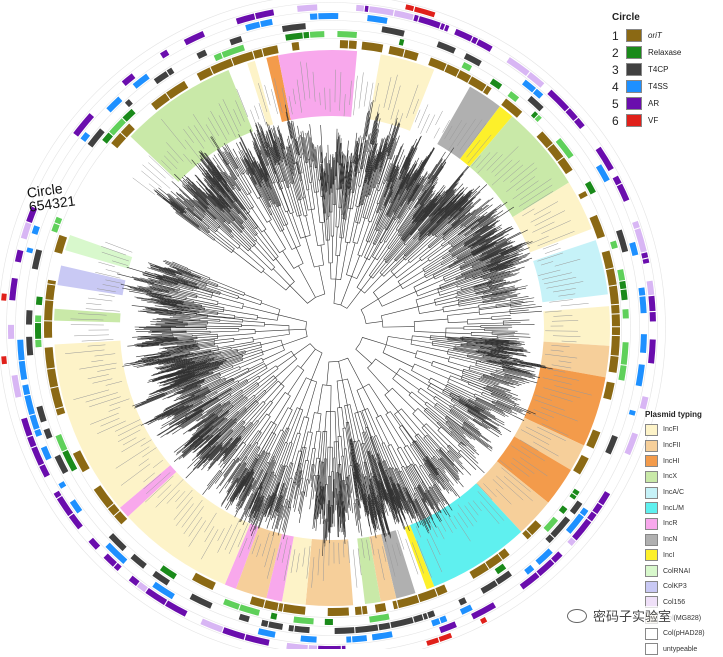  I want to click on typing-legend-label: IncHI, so click(671, 461).